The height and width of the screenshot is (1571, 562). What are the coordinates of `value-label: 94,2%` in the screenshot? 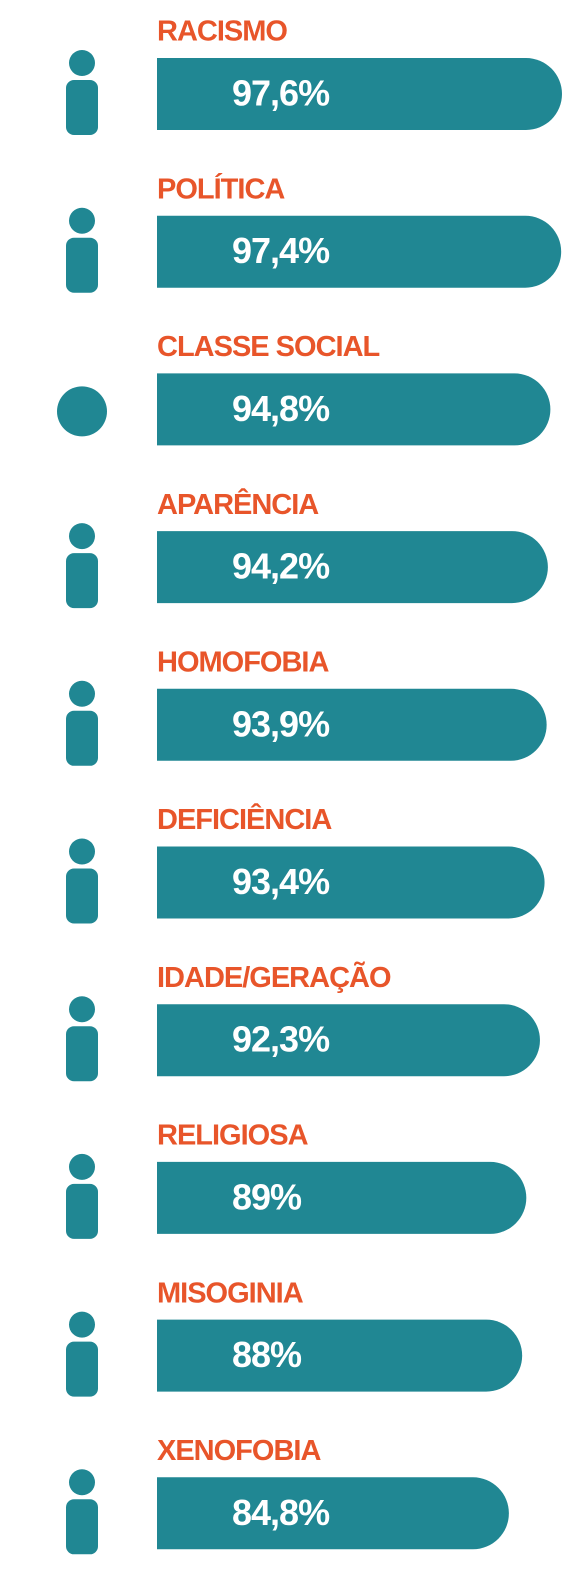 It's located at (281, 566).